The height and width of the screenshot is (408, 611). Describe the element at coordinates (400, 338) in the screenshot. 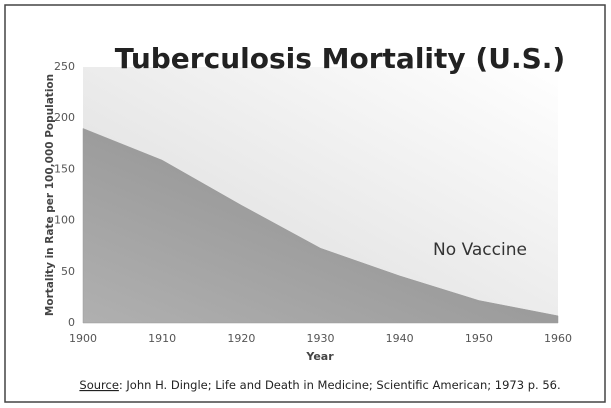

I see `x-tick-label: 1940` at that location.